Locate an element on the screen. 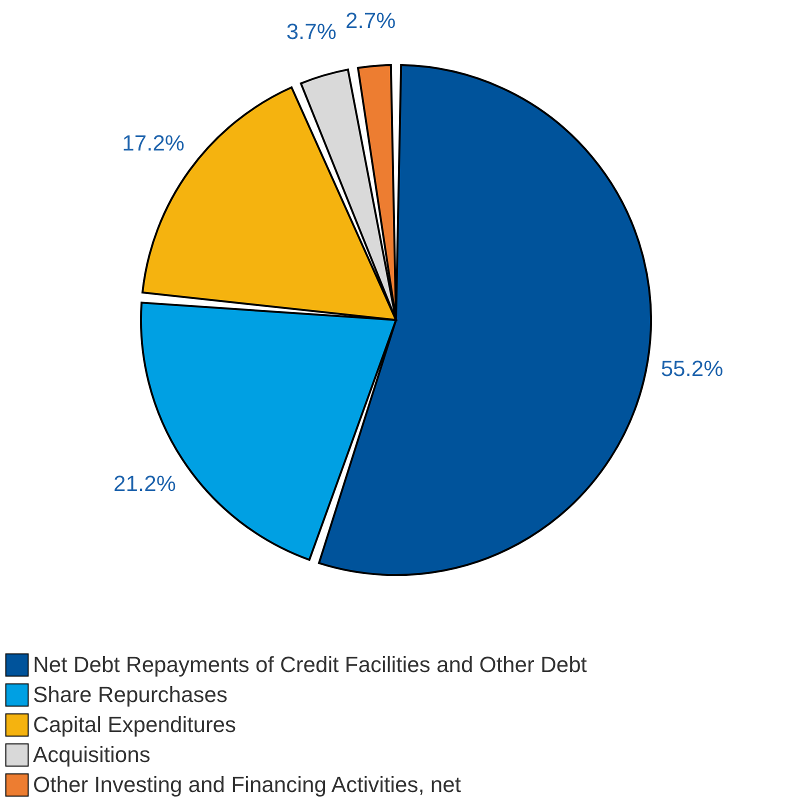 The image size is (792, 804). data-label: 55.2% is located at coordinates (692, 368).